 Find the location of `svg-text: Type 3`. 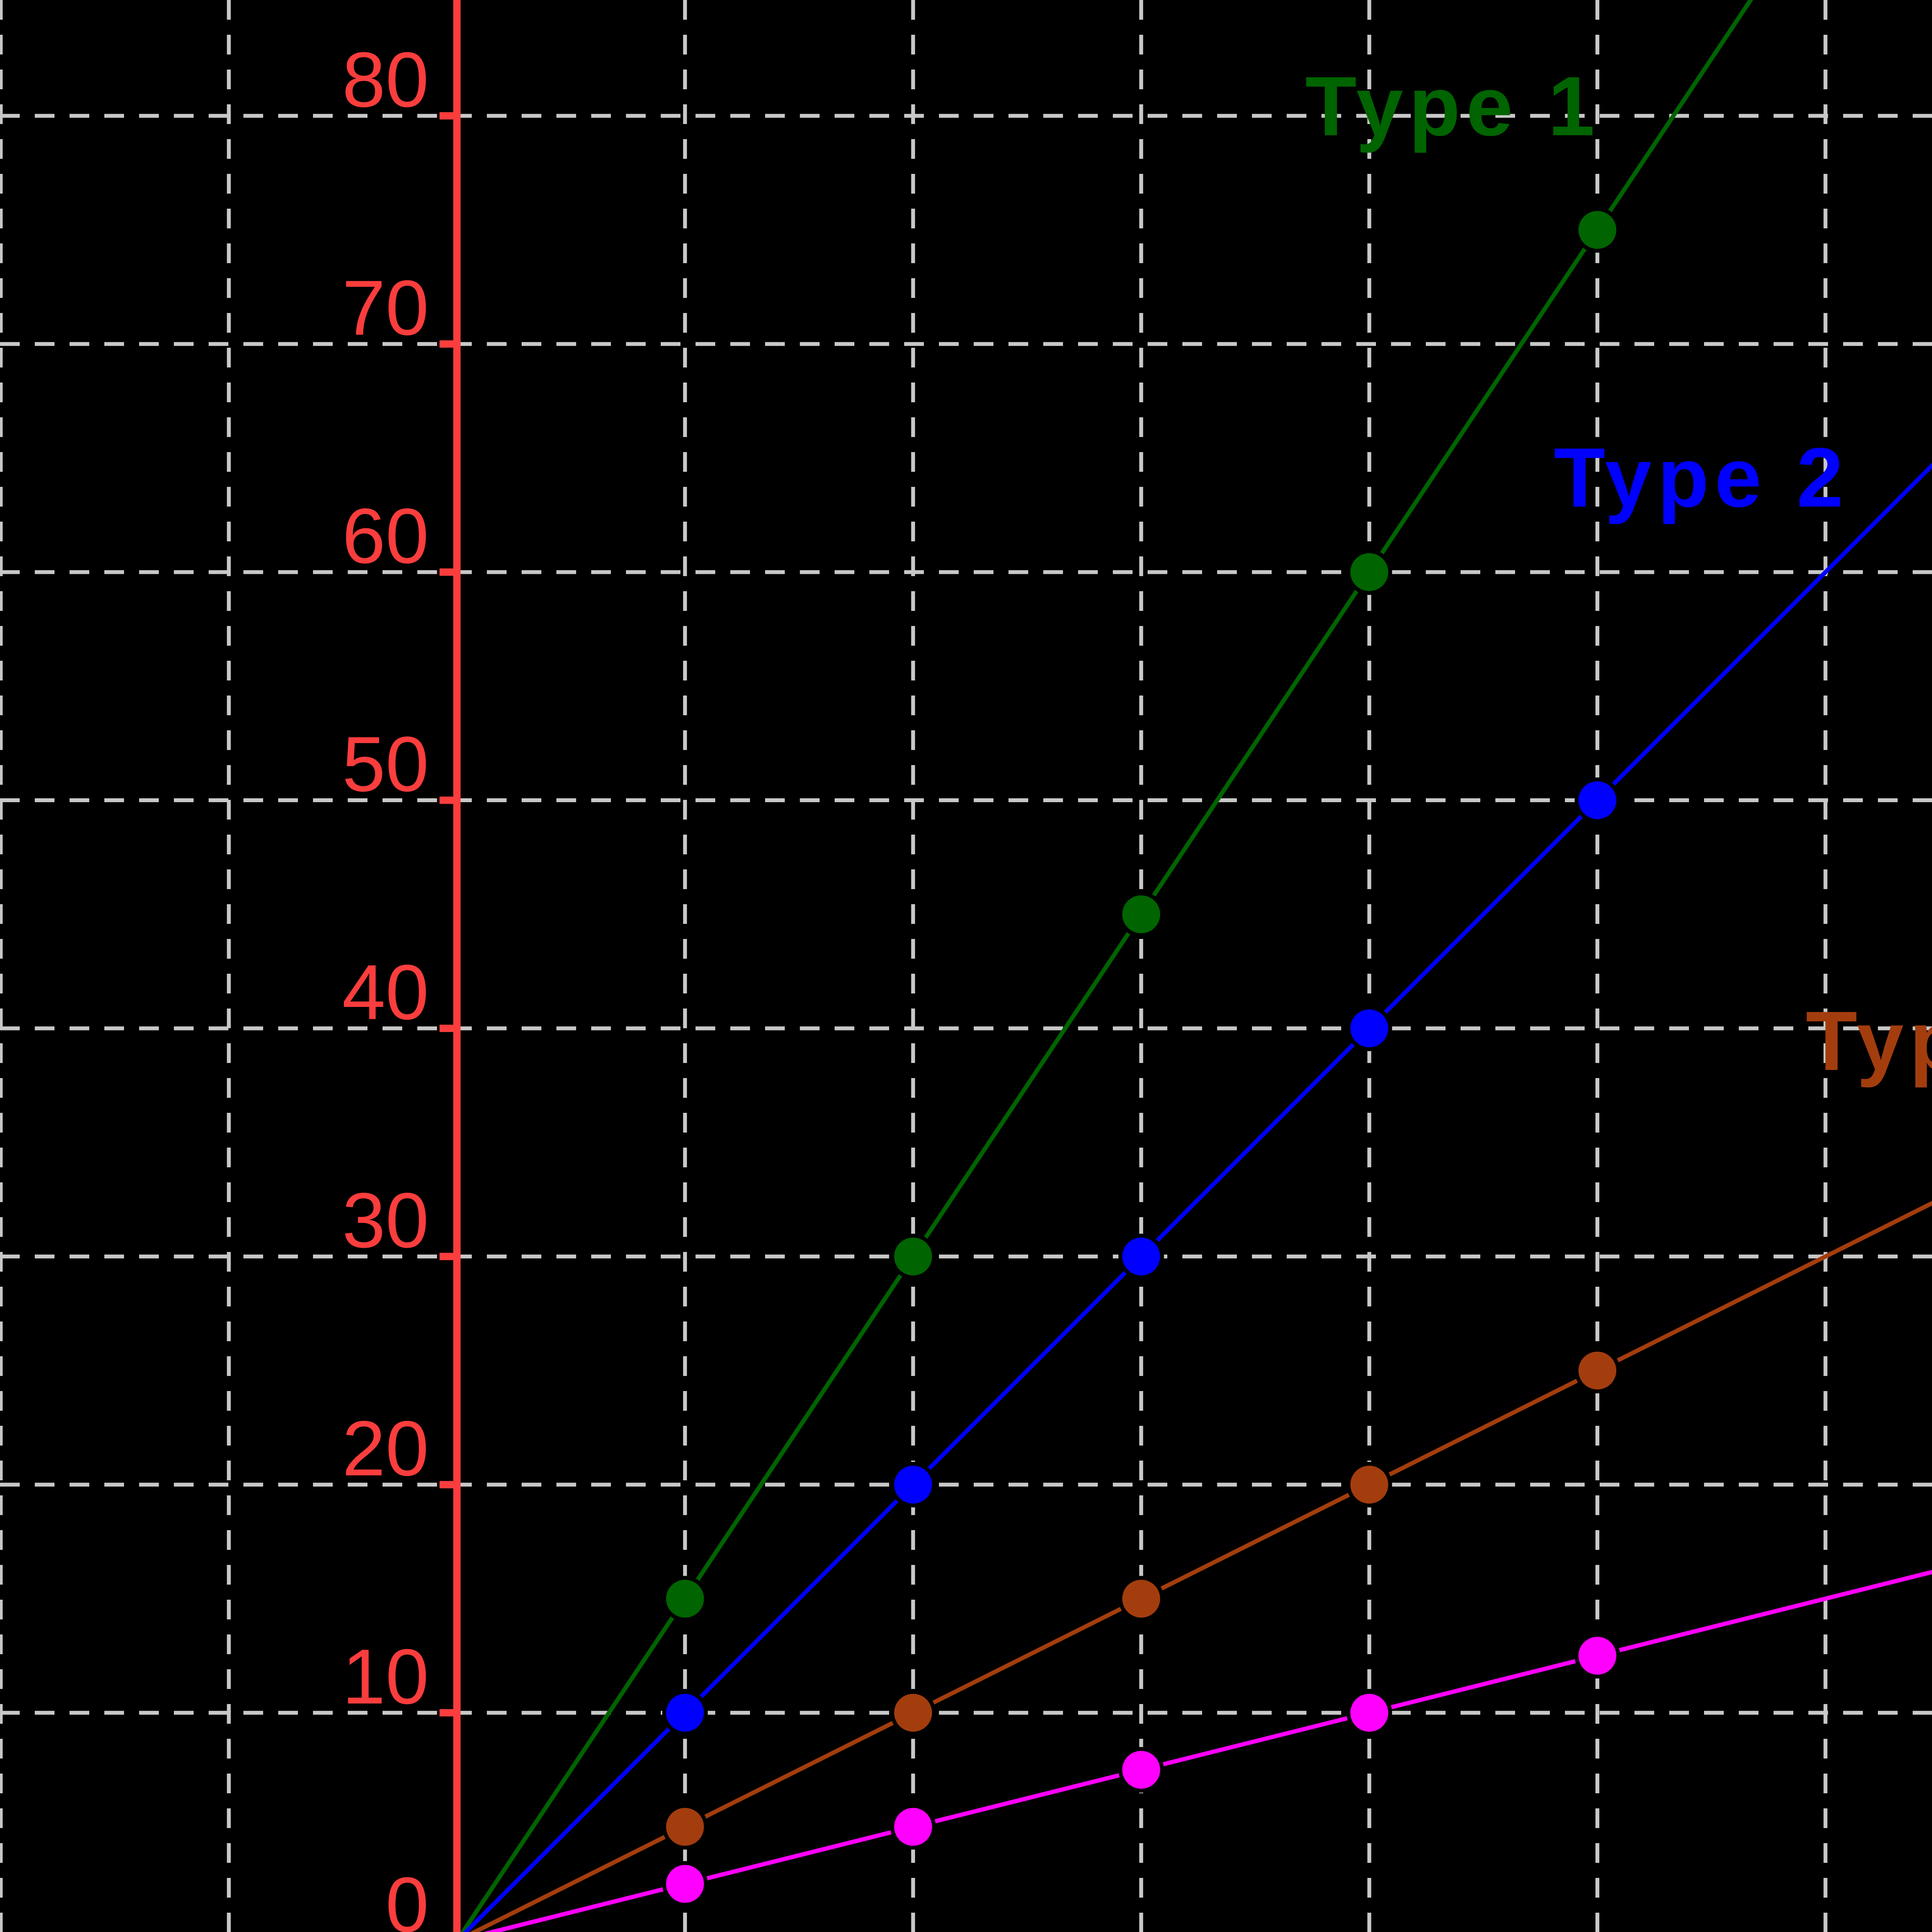

svg-text: Type 3 is located at coordinates (1869, 1041).